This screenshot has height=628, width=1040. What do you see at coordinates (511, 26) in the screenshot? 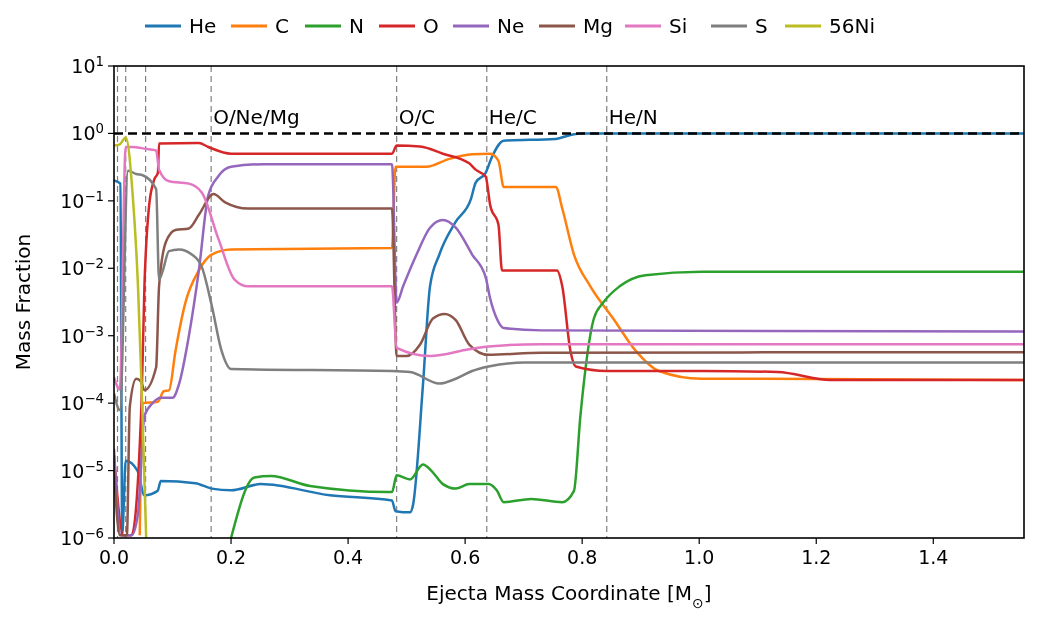
I see `legend-label: Ne` at bounding box center [511, 26].